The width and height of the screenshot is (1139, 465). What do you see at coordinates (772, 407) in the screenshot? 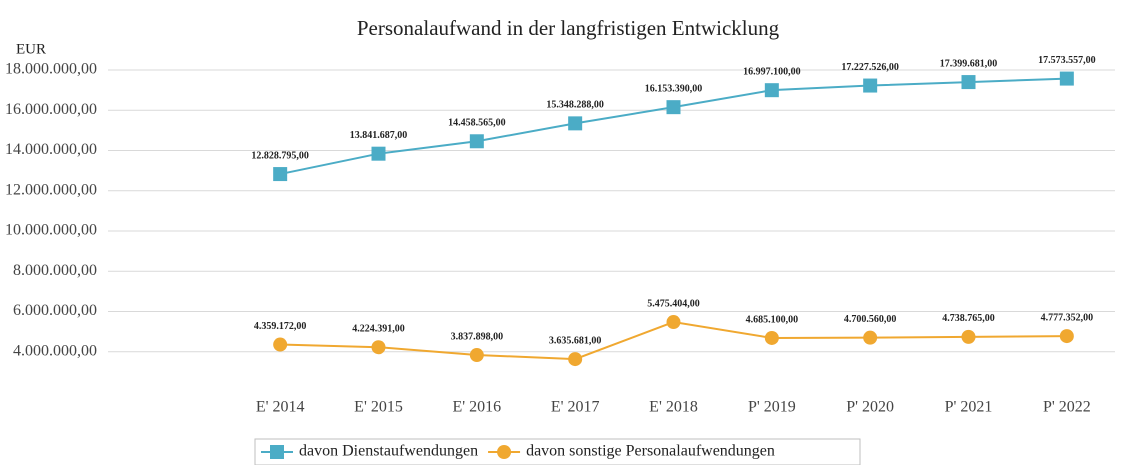
I see `x-tick-label: P' 2019` at bounding box center [772, 407].